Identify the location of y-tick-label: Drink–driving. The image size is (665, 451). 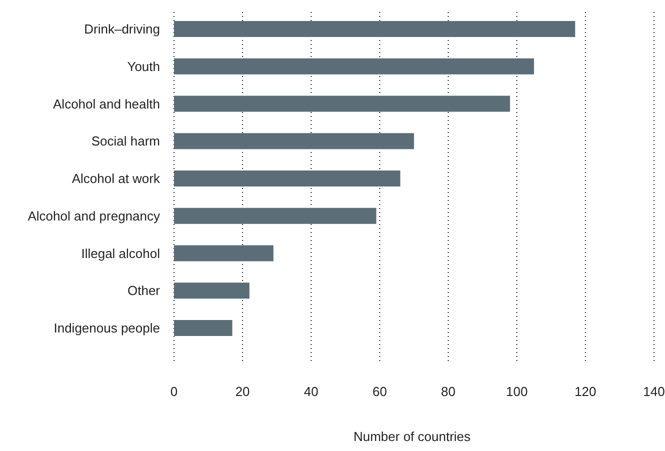
(122, 29).